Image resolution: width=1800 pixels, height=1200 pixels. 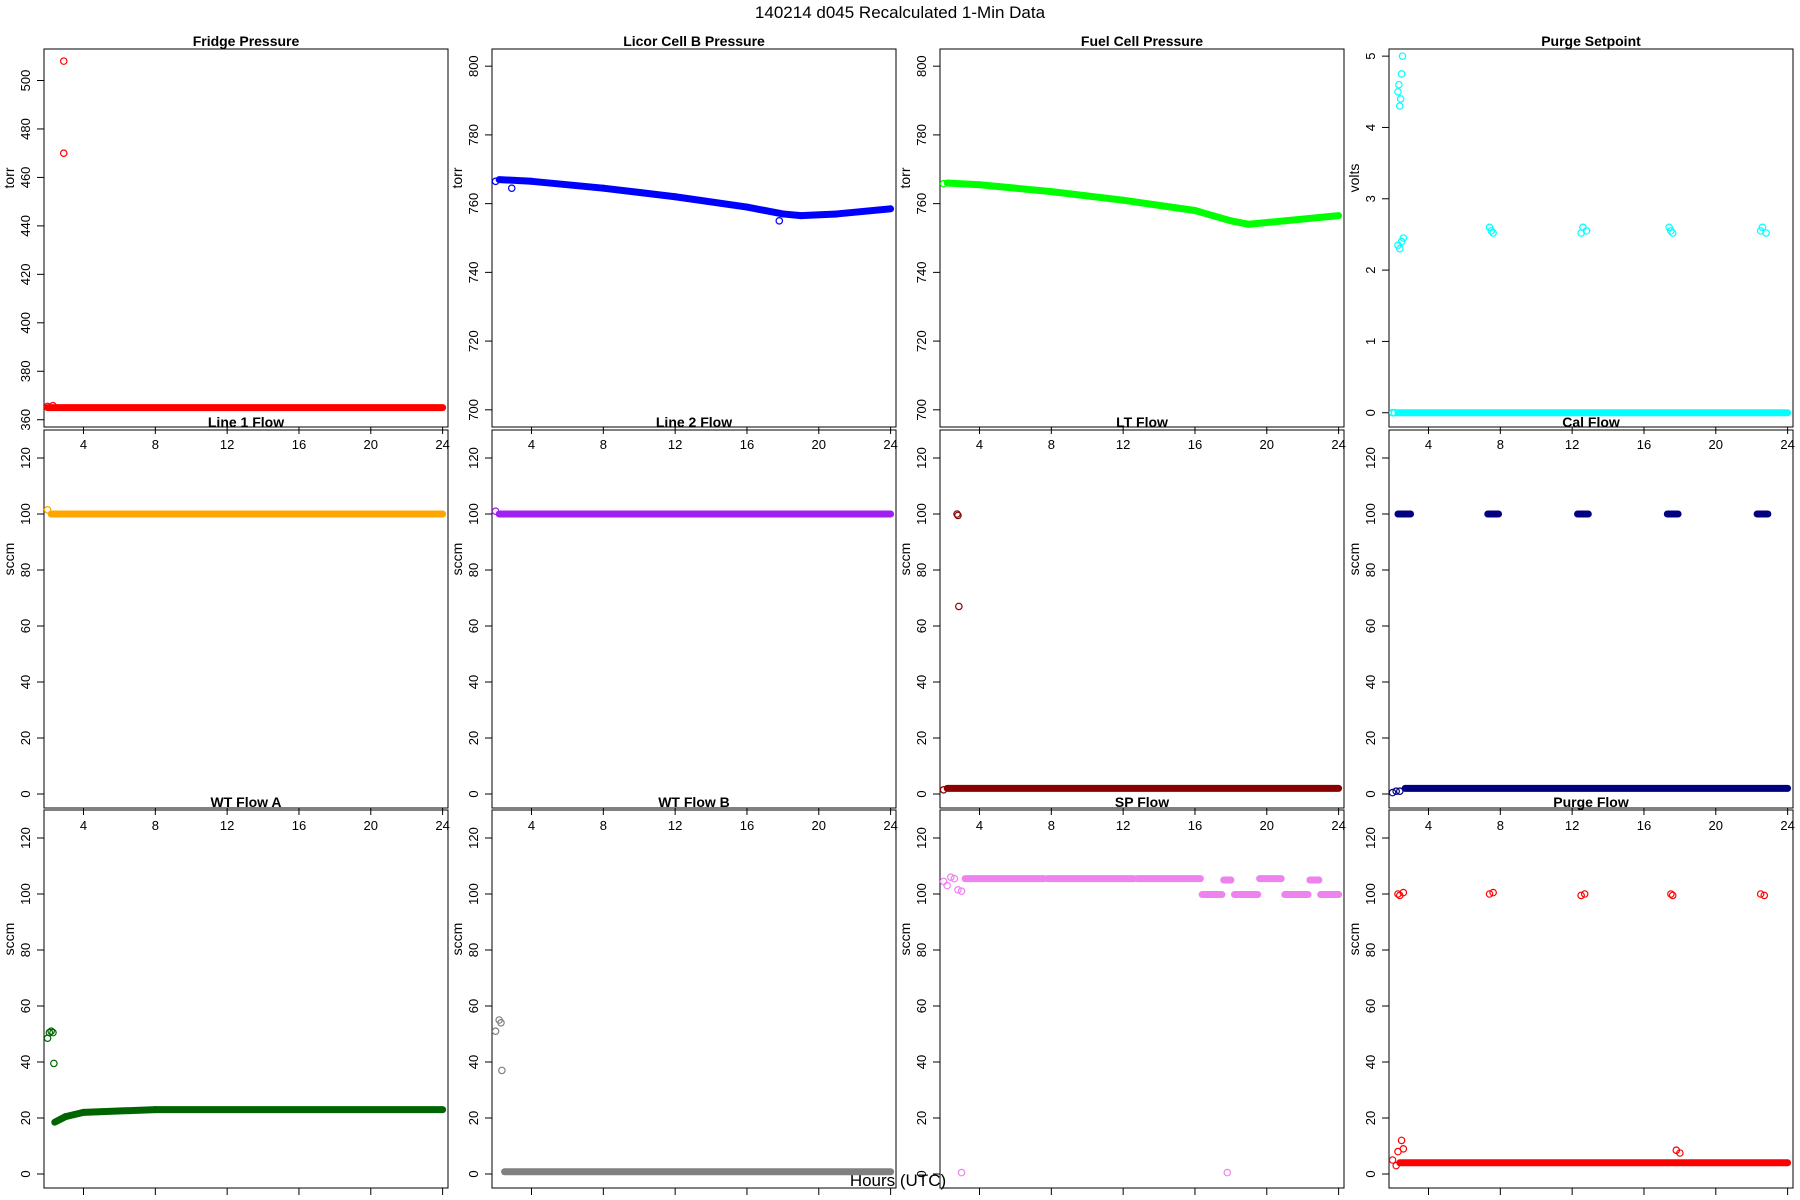 I want to click on chart-panel: Line 2 Flow 4 8 12 16 20 24 0 20 40 60 80 100 120 sccm, so click(x=673, y=623).